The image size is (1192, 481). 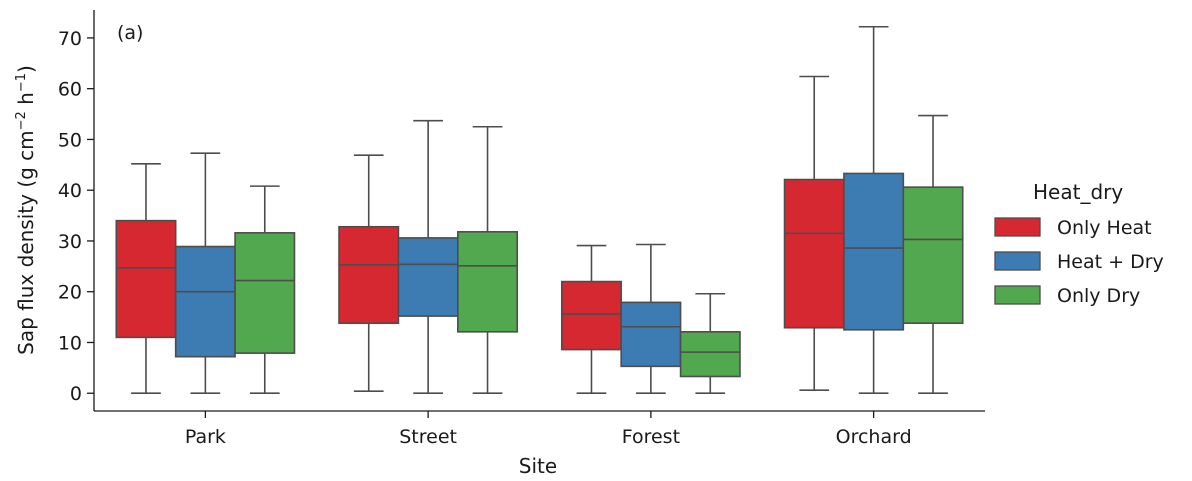 I want to click on y-axis-label-mid: h, so click(x=26, y=101).